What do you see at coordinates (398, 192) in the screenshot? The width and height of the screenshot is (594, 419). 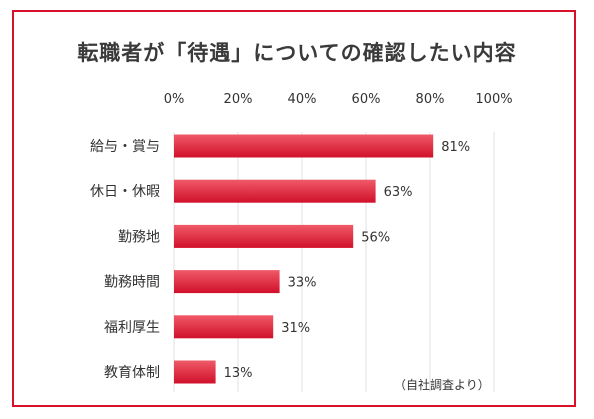 I see `data-label: 63%` at bounding box center [398, 192].